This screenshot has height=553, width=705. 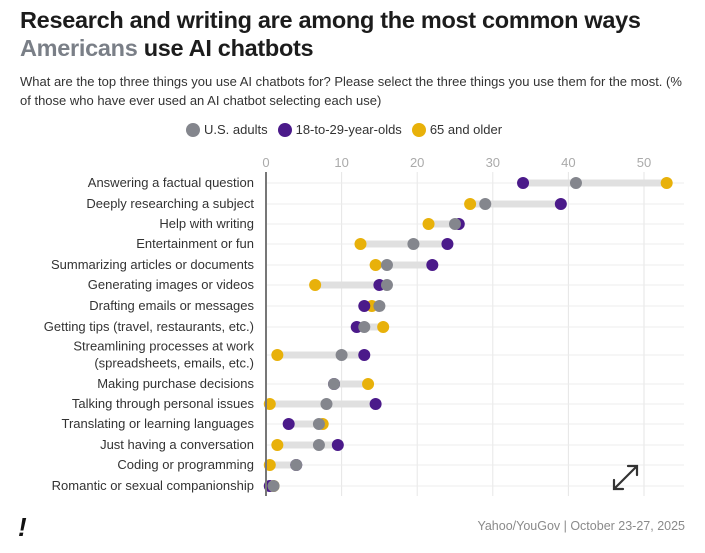 I want to click on category-label: Deeply researching a subject, so click(x=170, y=203).